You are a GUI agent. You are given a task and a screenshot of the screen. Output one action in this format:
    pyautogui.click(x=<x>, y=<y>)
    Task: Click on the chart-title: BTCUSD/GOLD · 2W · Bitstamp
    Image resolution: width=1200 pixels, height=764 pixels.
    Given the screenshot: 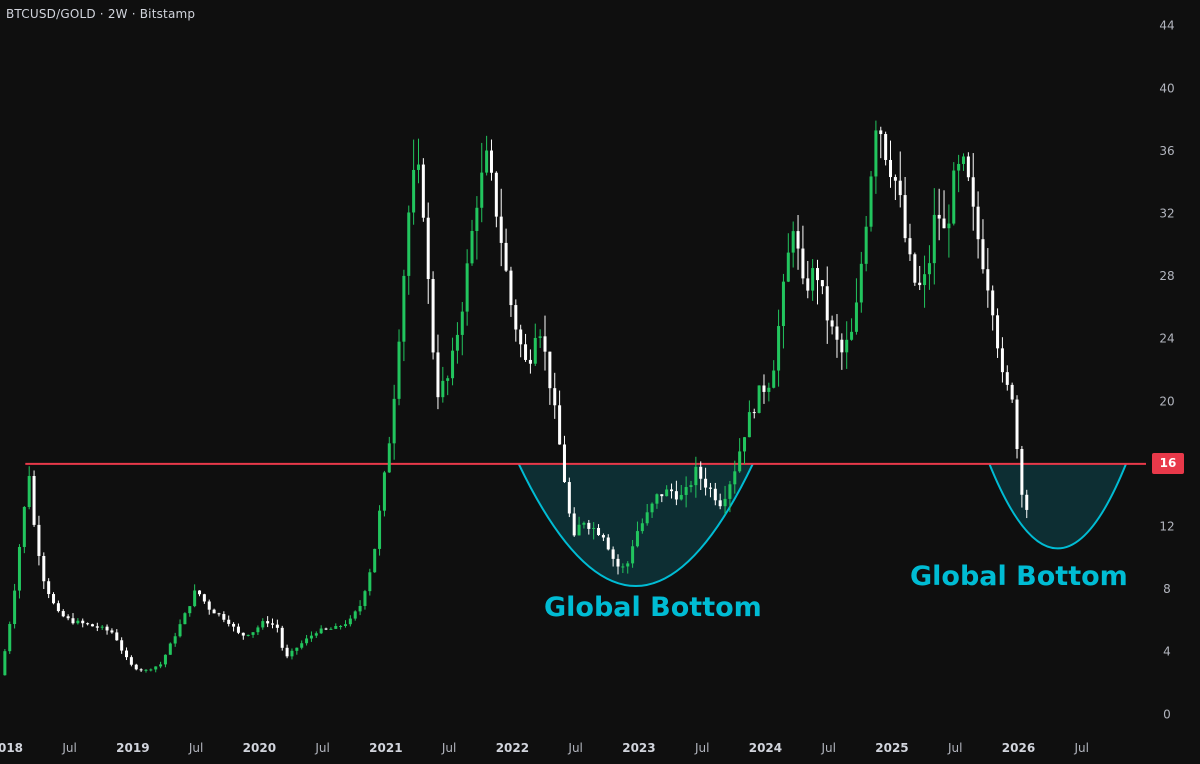 What is the action you would take?
    pyautogui.click(x=101, y=14)
    